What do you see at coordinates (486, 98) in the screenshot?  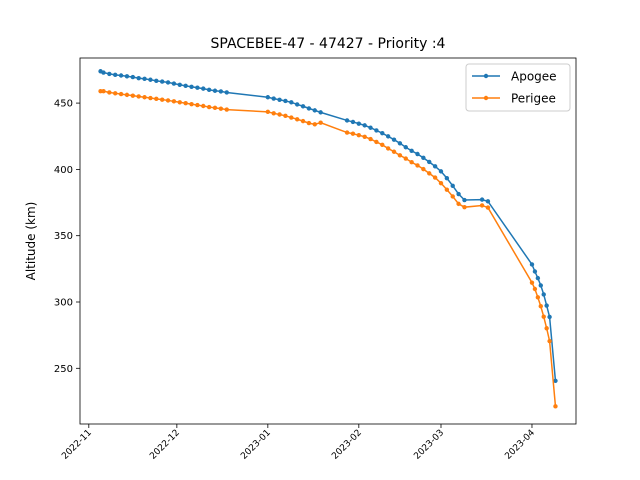 I see `perigee-legend-marker` at bounding box center [486, 98].